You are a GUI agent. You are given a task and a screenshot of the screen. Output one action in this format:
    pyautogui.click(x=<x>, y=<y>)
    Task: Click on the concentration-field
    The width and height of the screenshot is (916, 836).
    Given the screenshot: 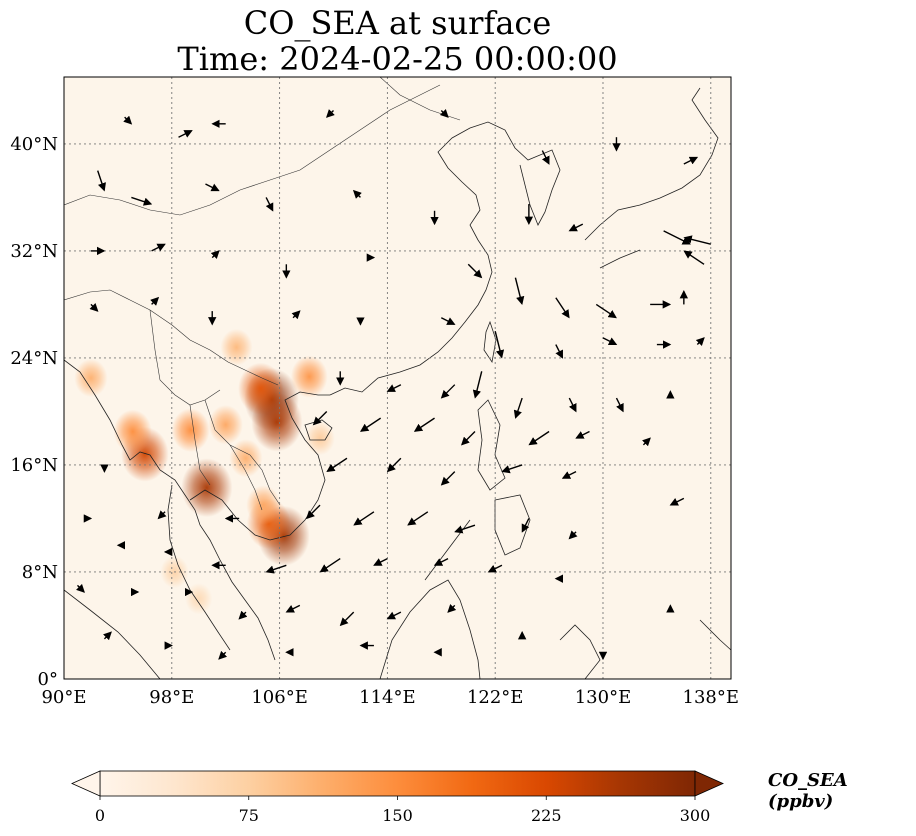 What is the action you would take?
    pyautogui.click(x=204, y=471)
    